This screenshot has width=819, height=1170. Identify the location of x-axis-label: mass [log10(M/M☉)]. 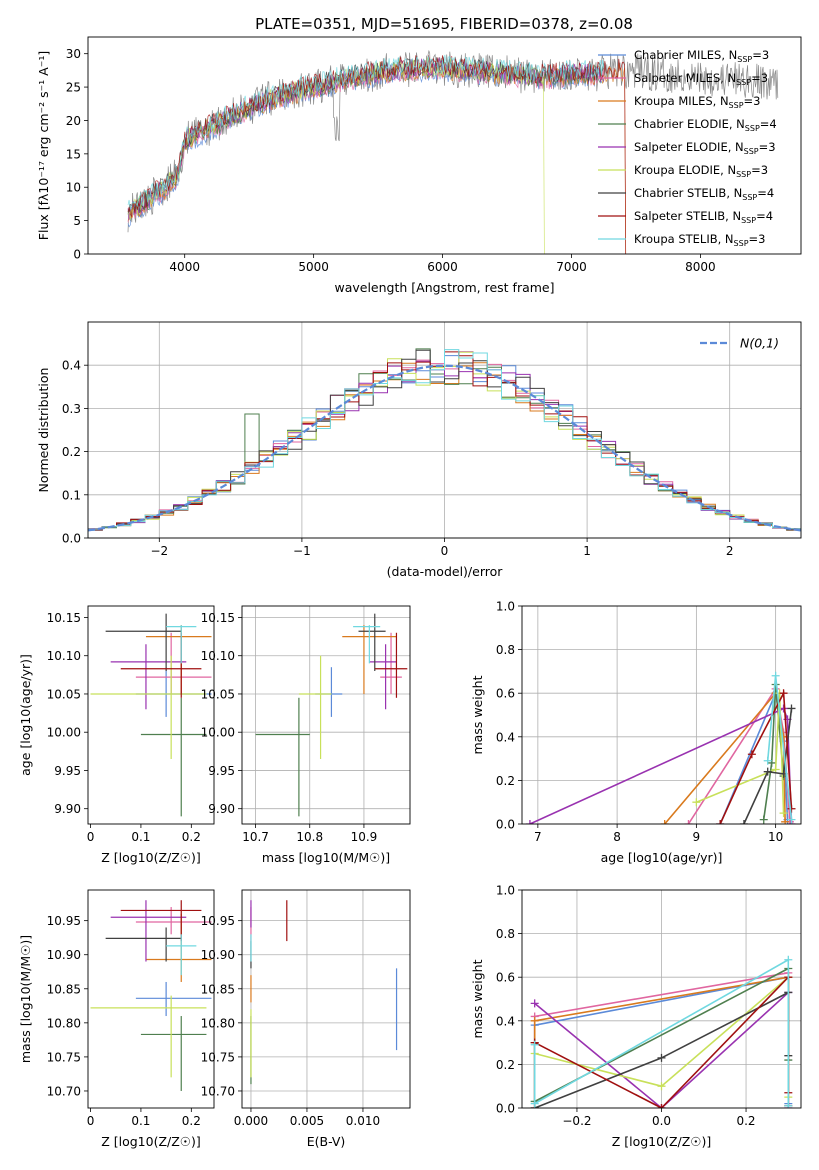
(326, 857).